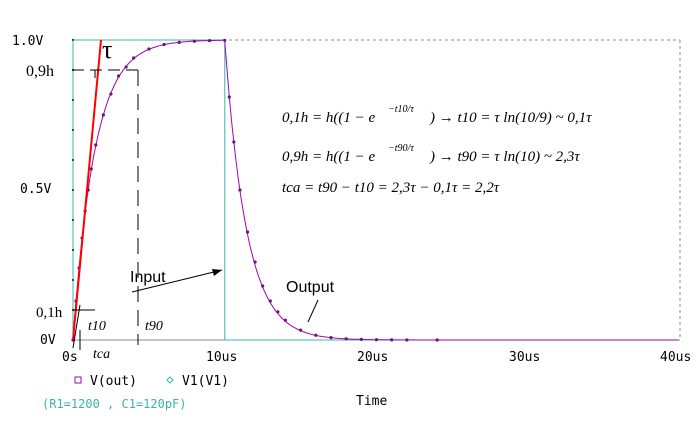 Image resolution: width=696 pixels, height=425 pixels. What do you see at coordinates (177, 281) in the screenshot?
I see `input-pointer` at bounding box center [177, 281].